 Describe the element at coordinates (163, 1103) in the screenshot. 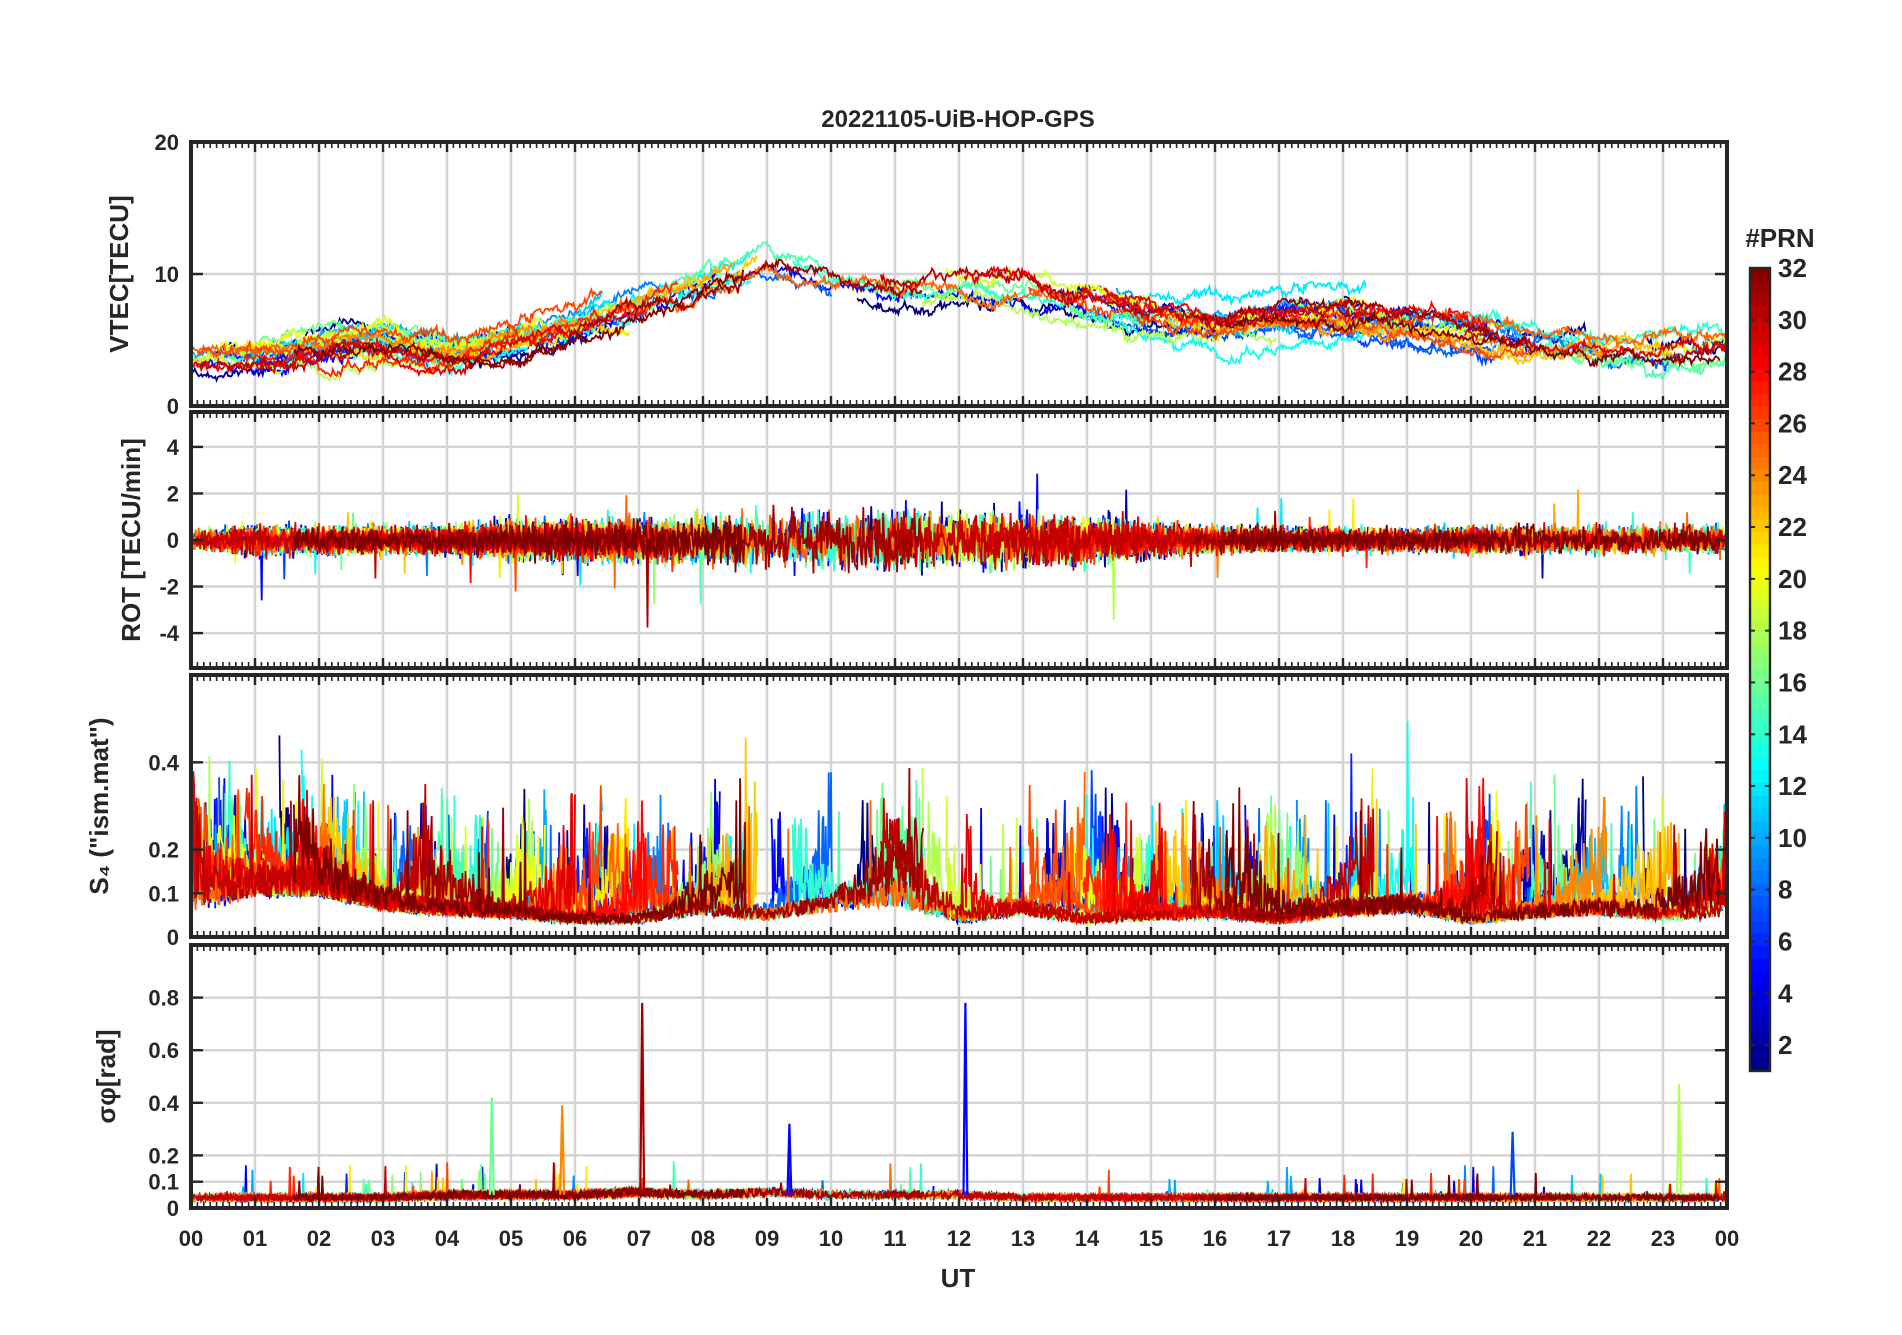

I see `sigma-y-tick-label: 0.4` at that location.